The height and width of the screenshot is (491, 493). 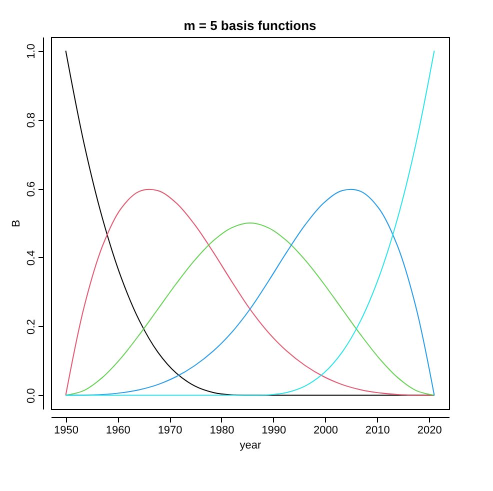 I want to click on x-tick-label: 1970, so click(x=170, y=430).